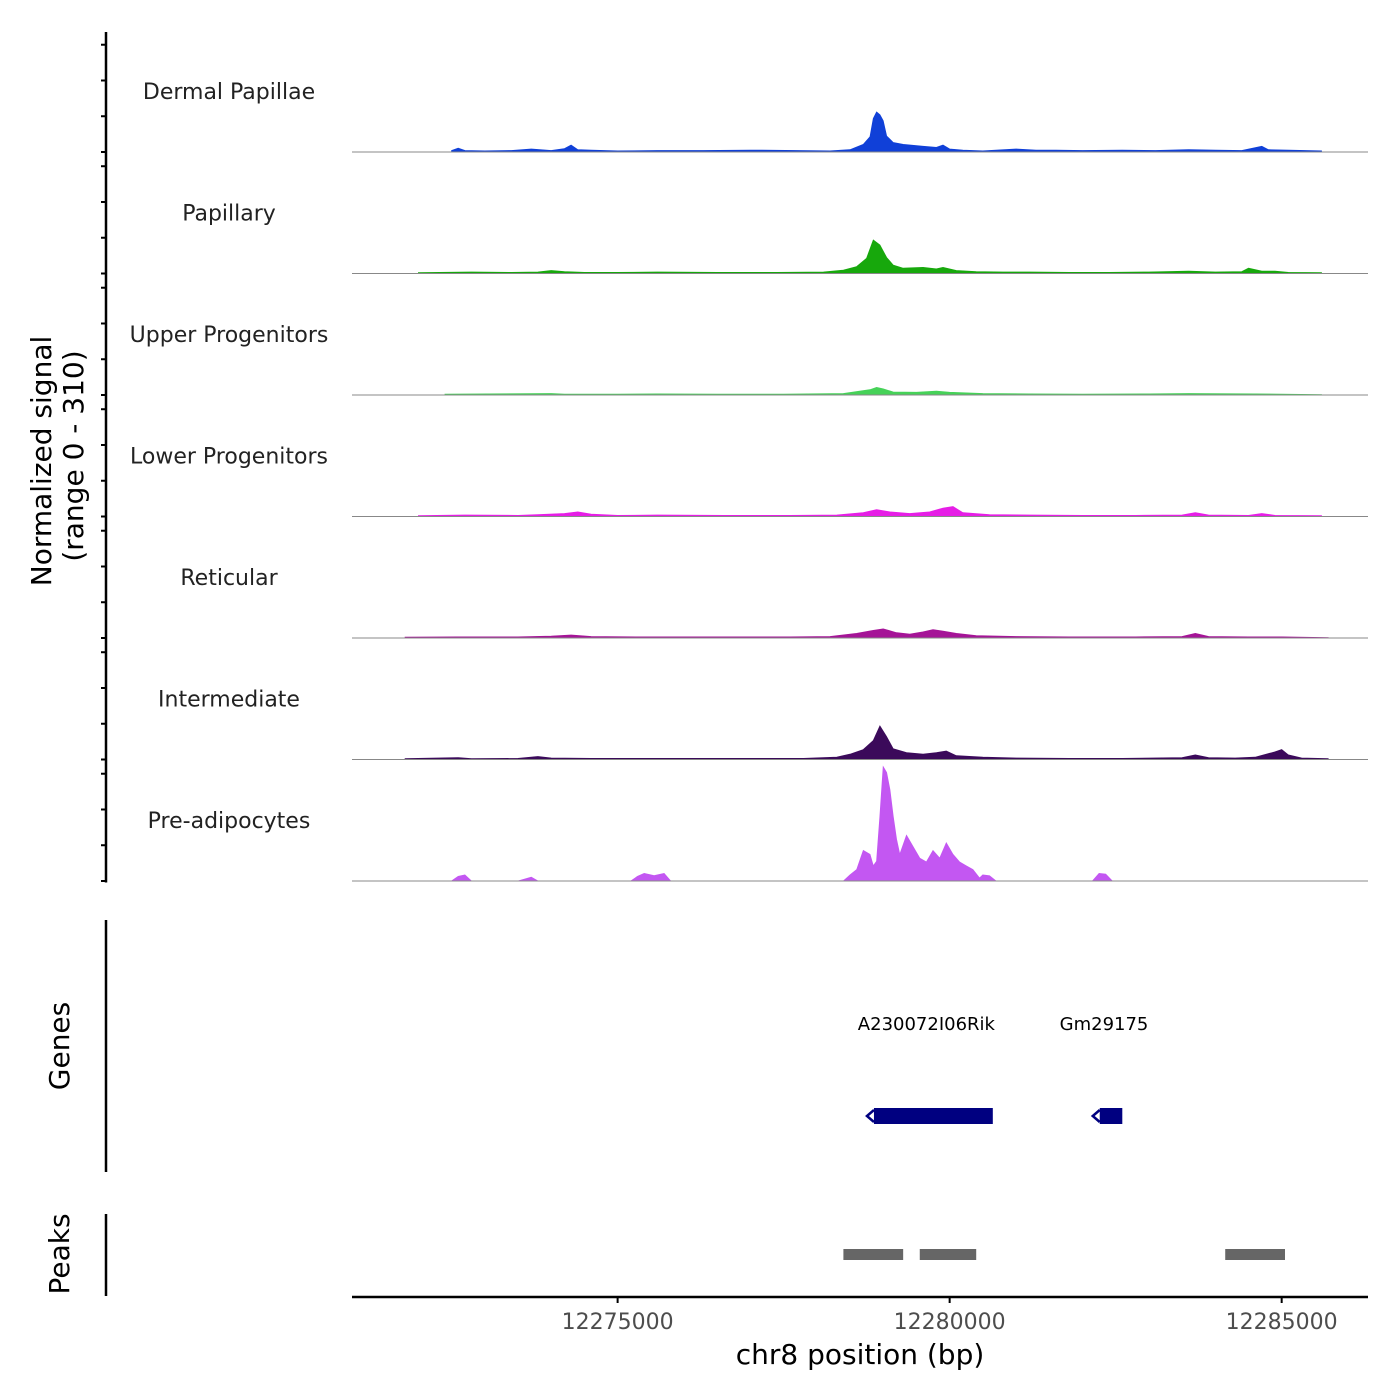 Image resolution: width=1400 pixels, height=1400 pixels. I want to click on track-label-7: Pre-adipocytes, so click(229, 821).